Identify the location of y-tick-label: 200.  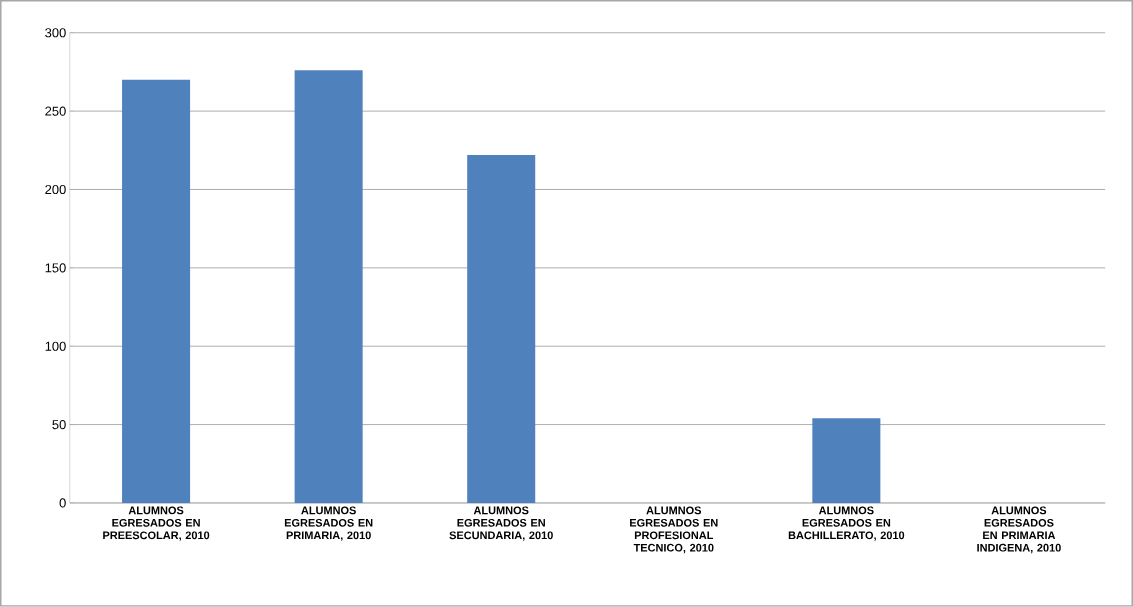
(55, 190).